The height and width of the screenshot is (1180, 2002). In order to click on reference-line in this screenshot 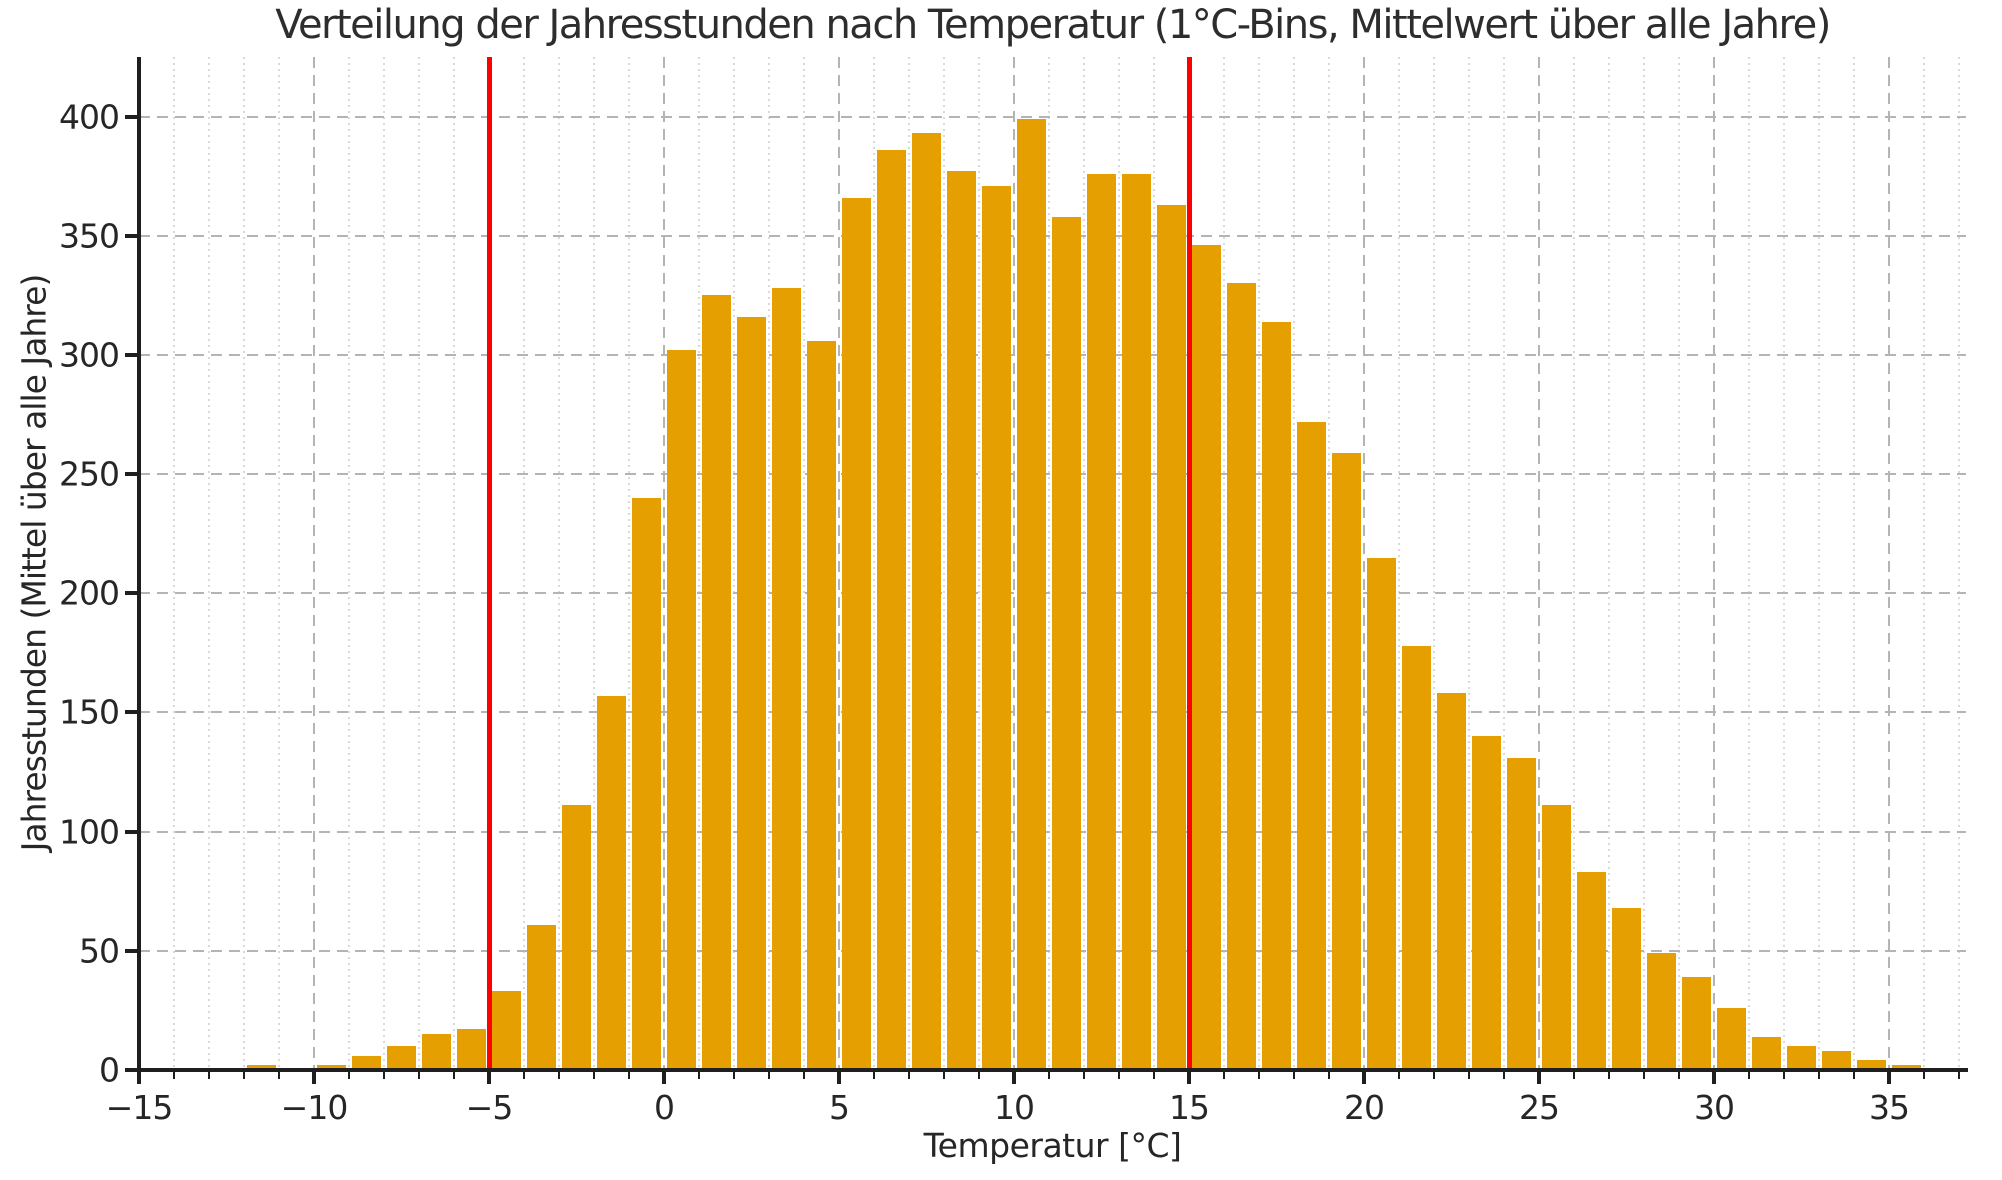, I will do `click(489, 563)`.